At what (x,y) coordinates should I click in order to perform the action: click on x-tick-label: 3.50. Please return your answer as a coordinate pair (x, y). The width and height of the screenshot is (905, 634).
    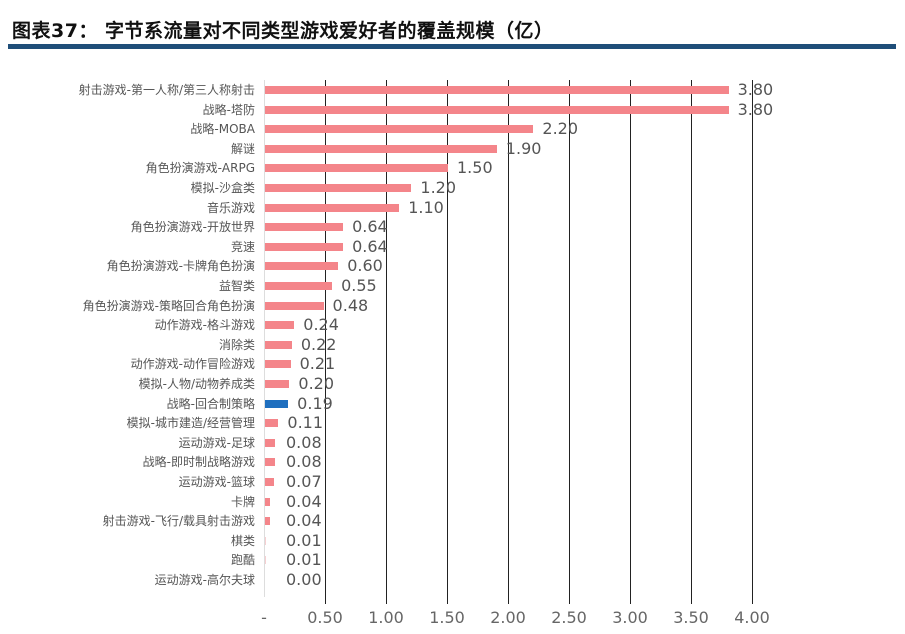
    Looking at the image, I should click on (691, 617).